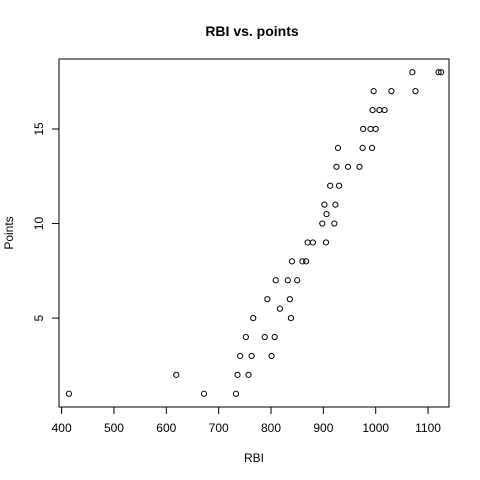 The image size is (480, 480). I want to click on y-axis-label: Points, so click(9, 232).